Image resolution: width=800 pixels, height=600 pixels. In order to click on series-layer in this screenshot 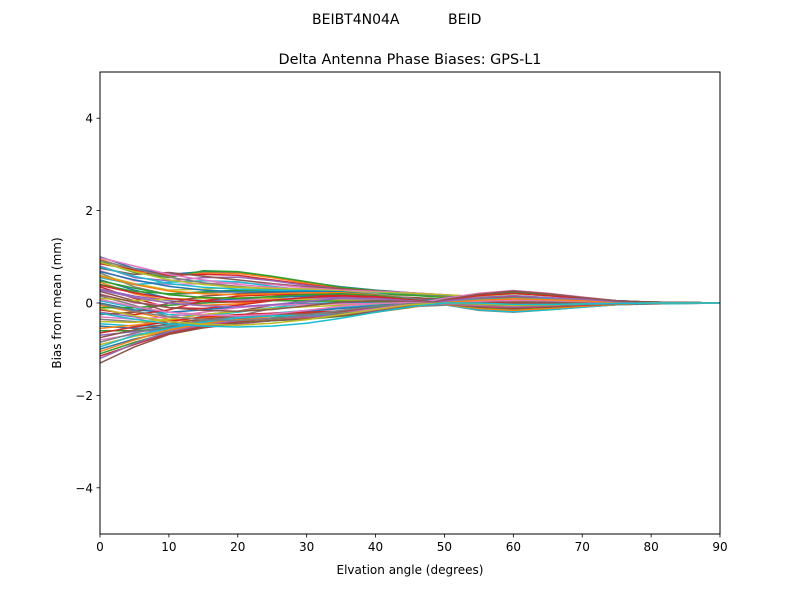, I will do `click(410, 310)`.